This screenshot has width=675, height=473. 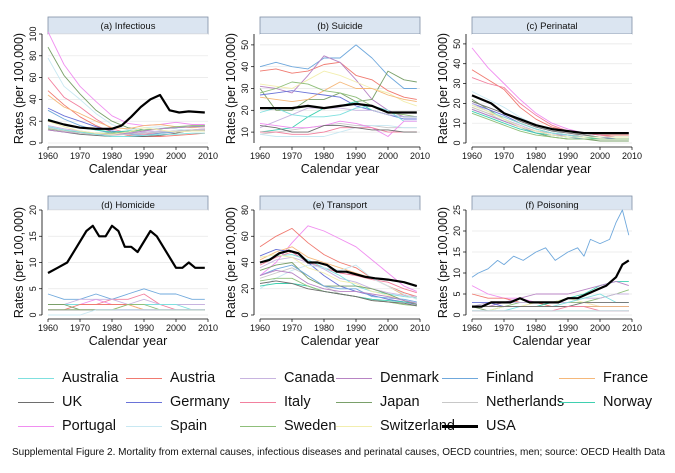 I want to click on legend-item-usa: USA, so click(x=479, y=426).